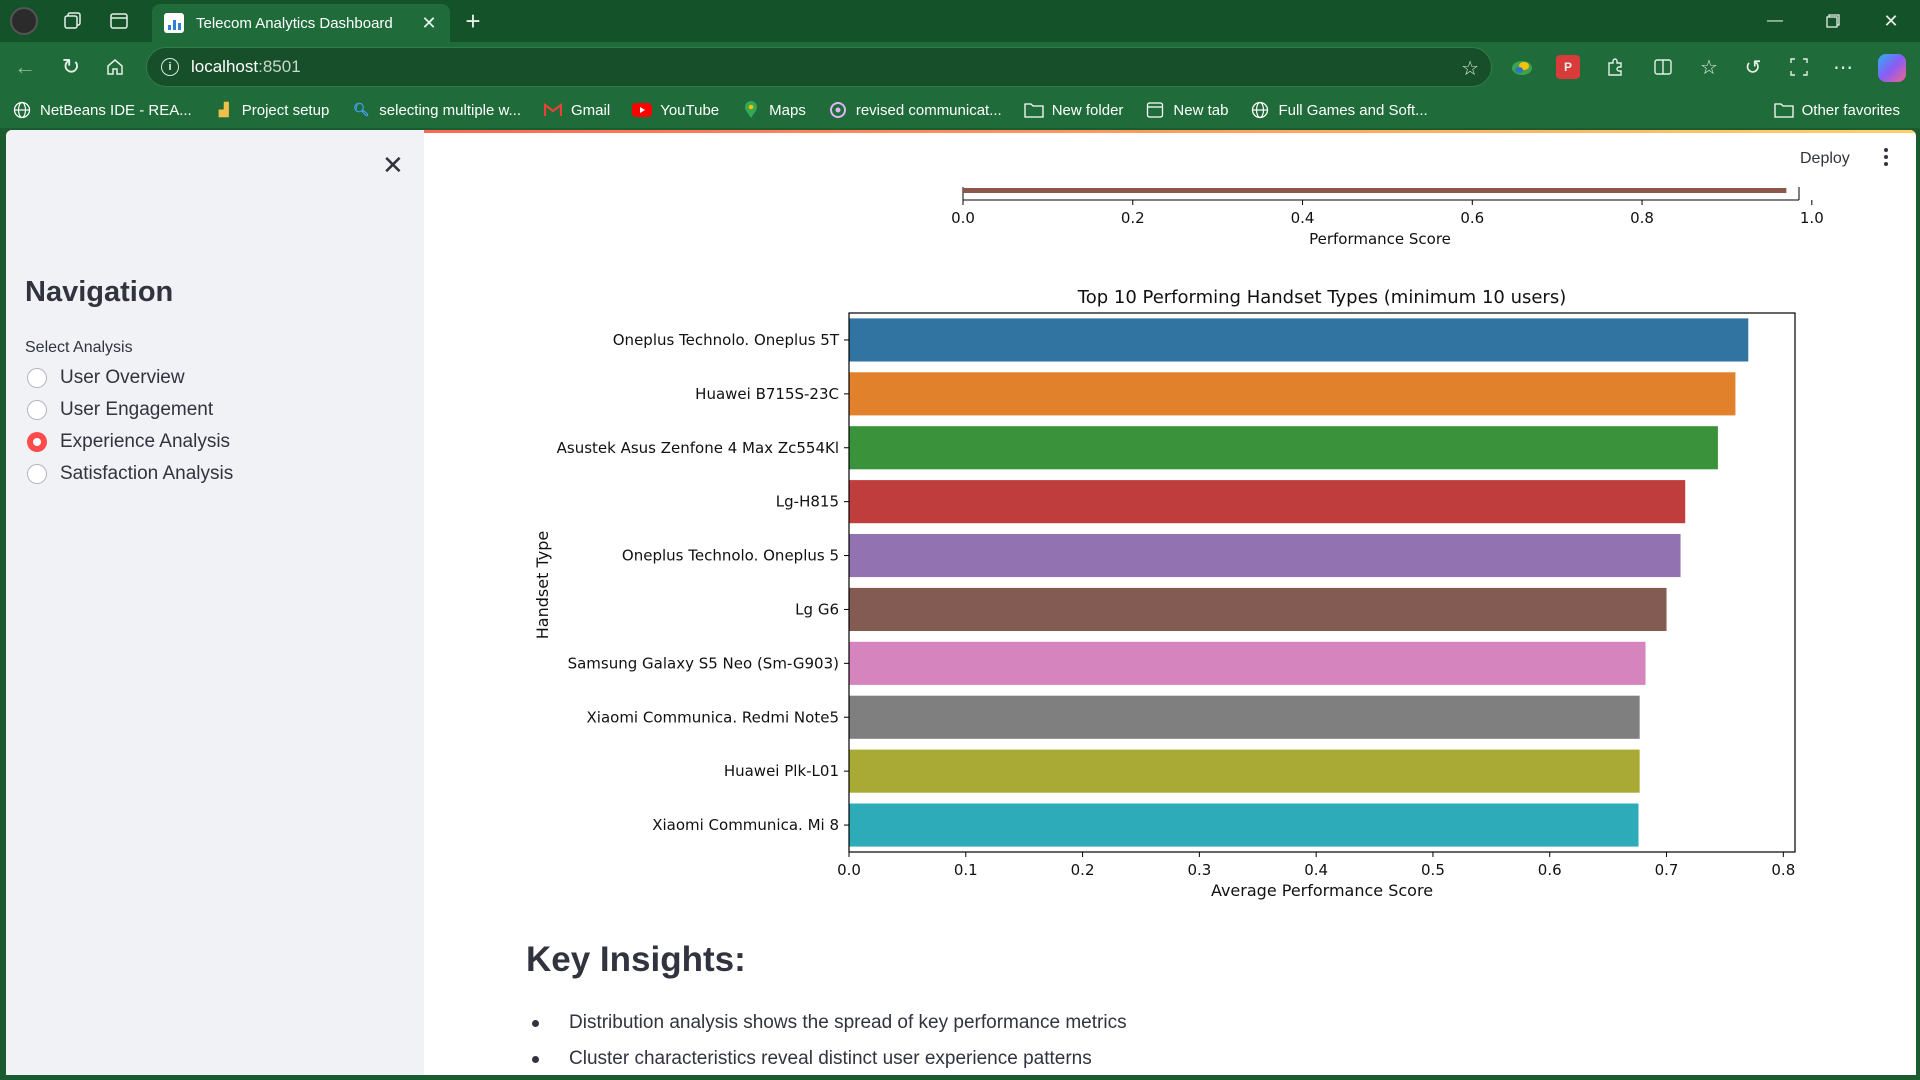 The image size is (1920, 1080). I want to click on top-chart-tick-label: 0.4, so click(1303, 218).